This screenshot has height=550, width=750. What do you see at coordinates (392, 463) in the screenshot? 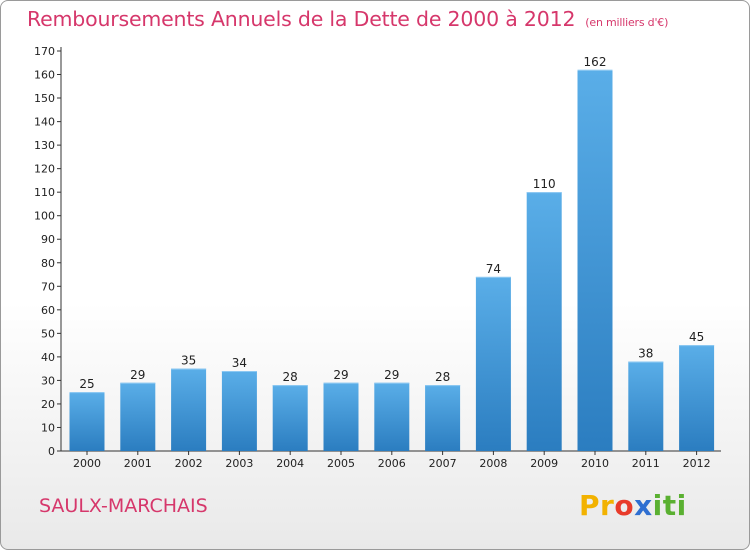
I see `x-tick-label: 2006` at bounding box center [392, 463].